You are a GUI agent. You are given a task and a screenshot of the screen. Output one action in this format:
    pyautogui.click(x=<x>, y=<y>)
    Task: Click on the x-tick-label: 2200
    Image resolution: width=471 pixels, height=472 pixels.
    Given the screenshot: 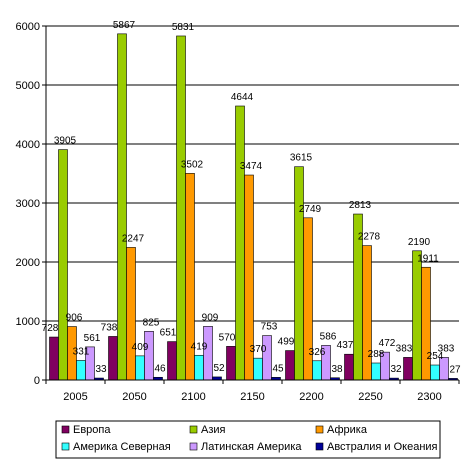 What is the action you would take?
    pyautogui.click(x=311, y=397)
    